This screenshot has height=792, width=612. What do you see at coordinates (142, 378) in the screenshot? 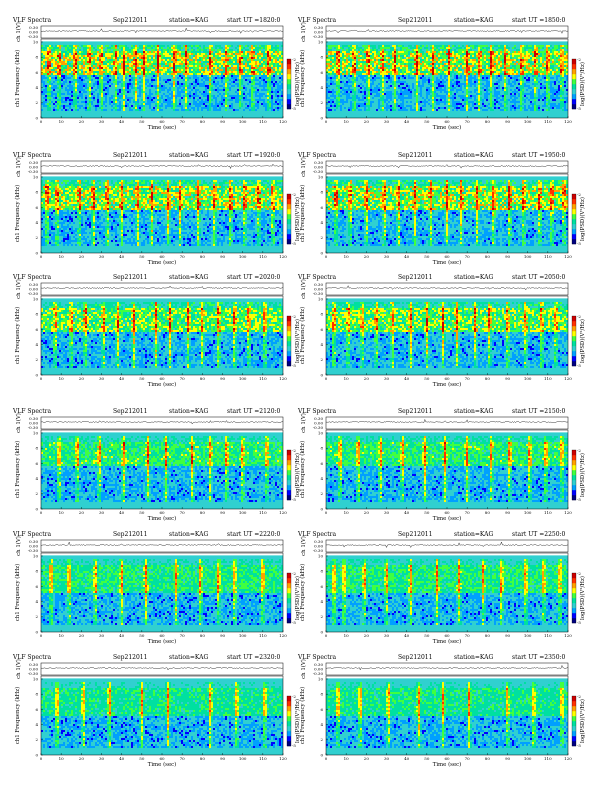
I see `x-tick-label: 50` at bounding box center [142, 378].